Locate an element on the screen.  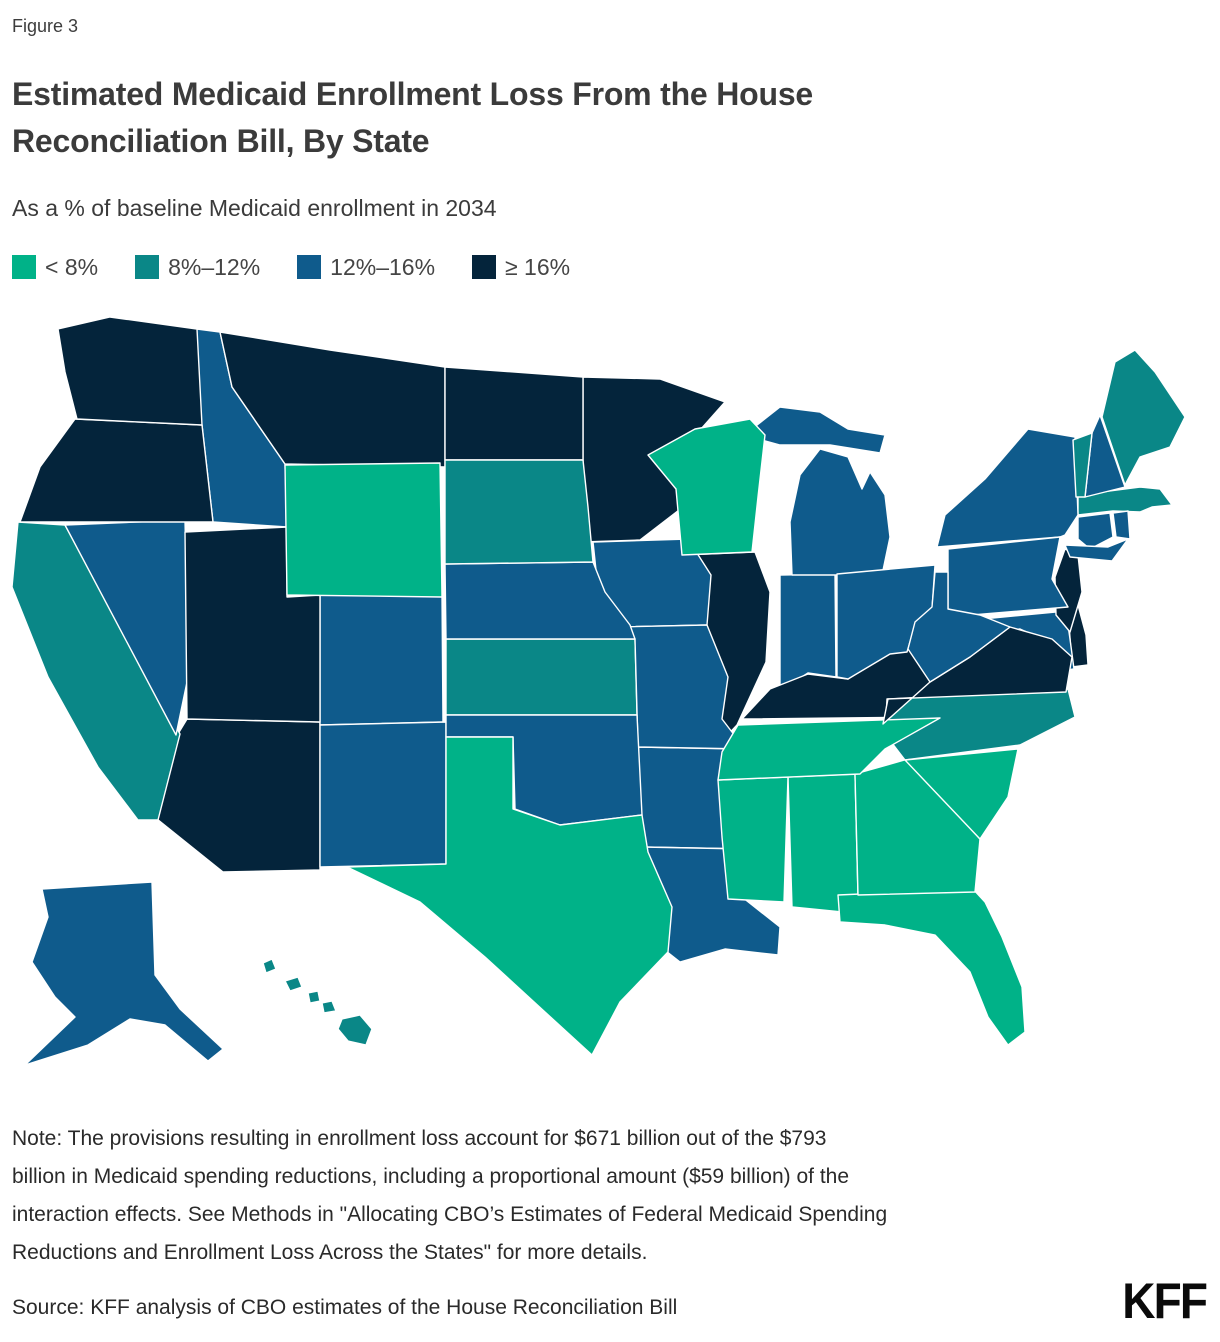
state-TN: Tennessee: < 8% is located at coordinates (829, 749).